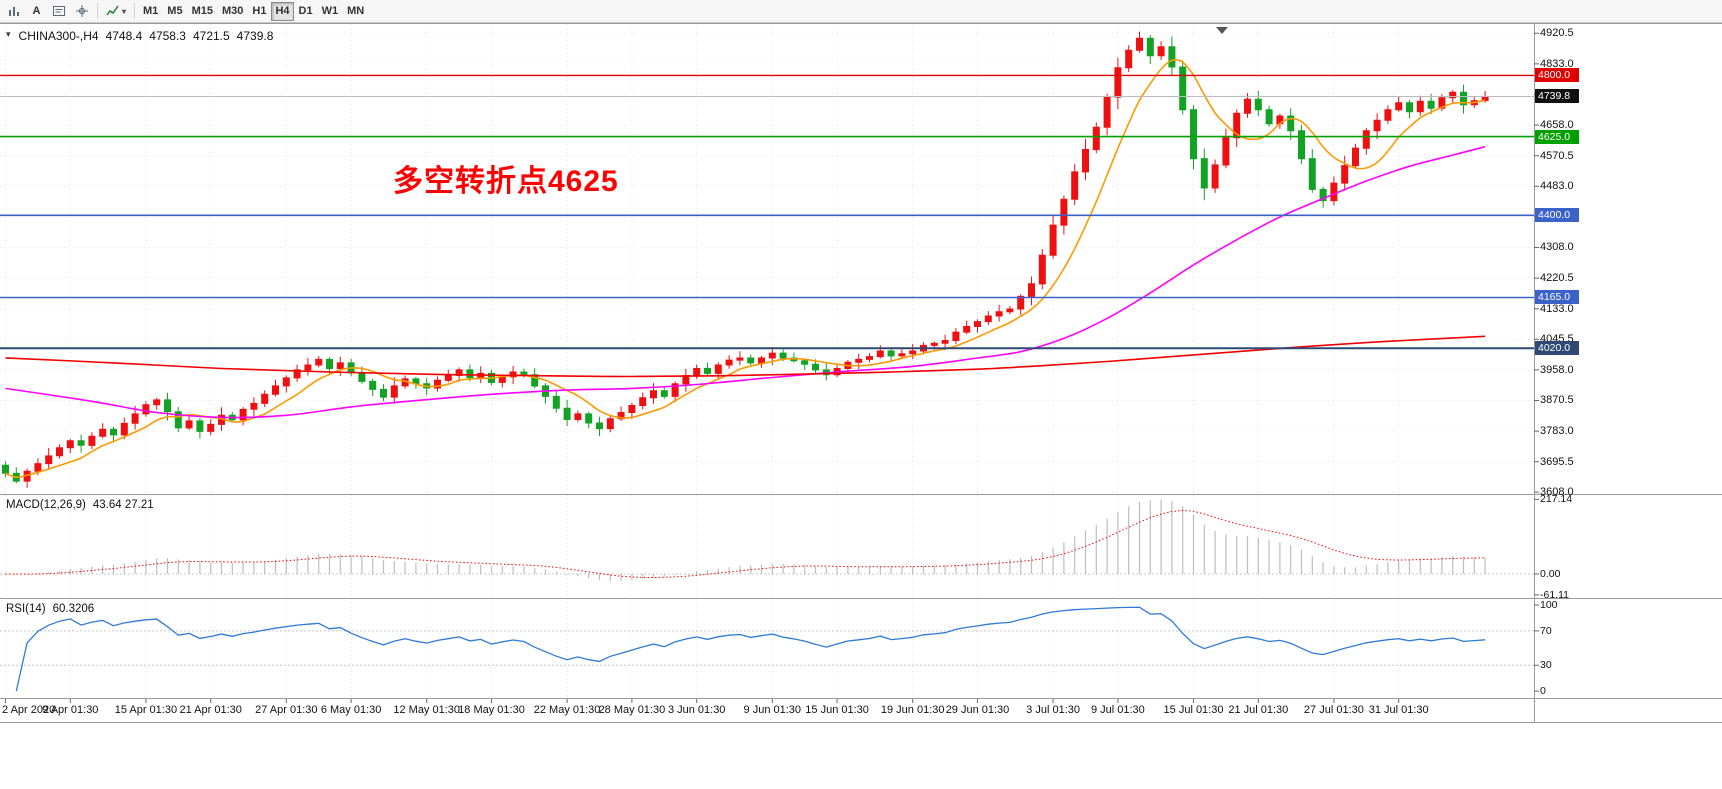 The height and width of the screenshot is (789, 1722). Describe the element at coordinates (632, 710) in the screenshot. I see `time-axis-label: 28 May 01:30` at that location.